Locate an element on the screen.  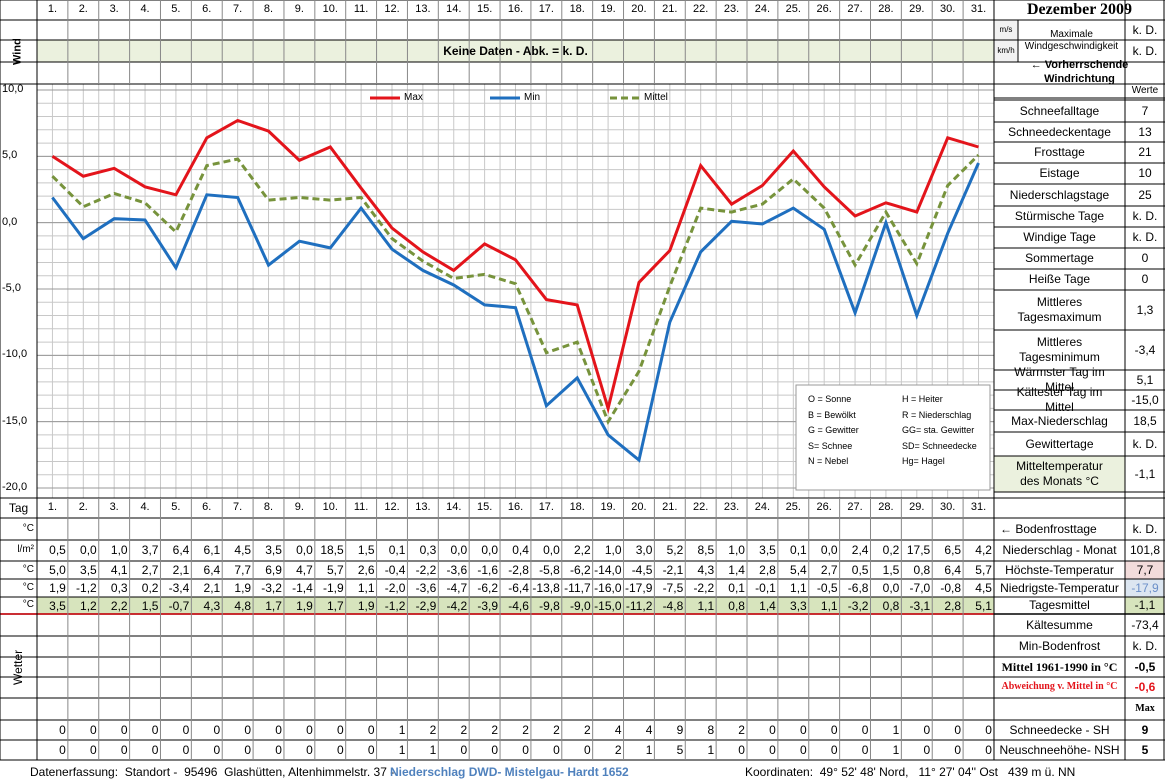
cell: 6,9 is located at coordinates (273, 569).